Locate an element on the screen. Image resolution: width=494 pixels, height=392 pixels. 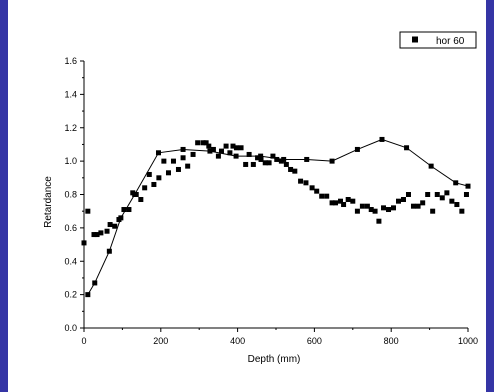
x-tick-label: 0 is located at coordinates (83, 341).